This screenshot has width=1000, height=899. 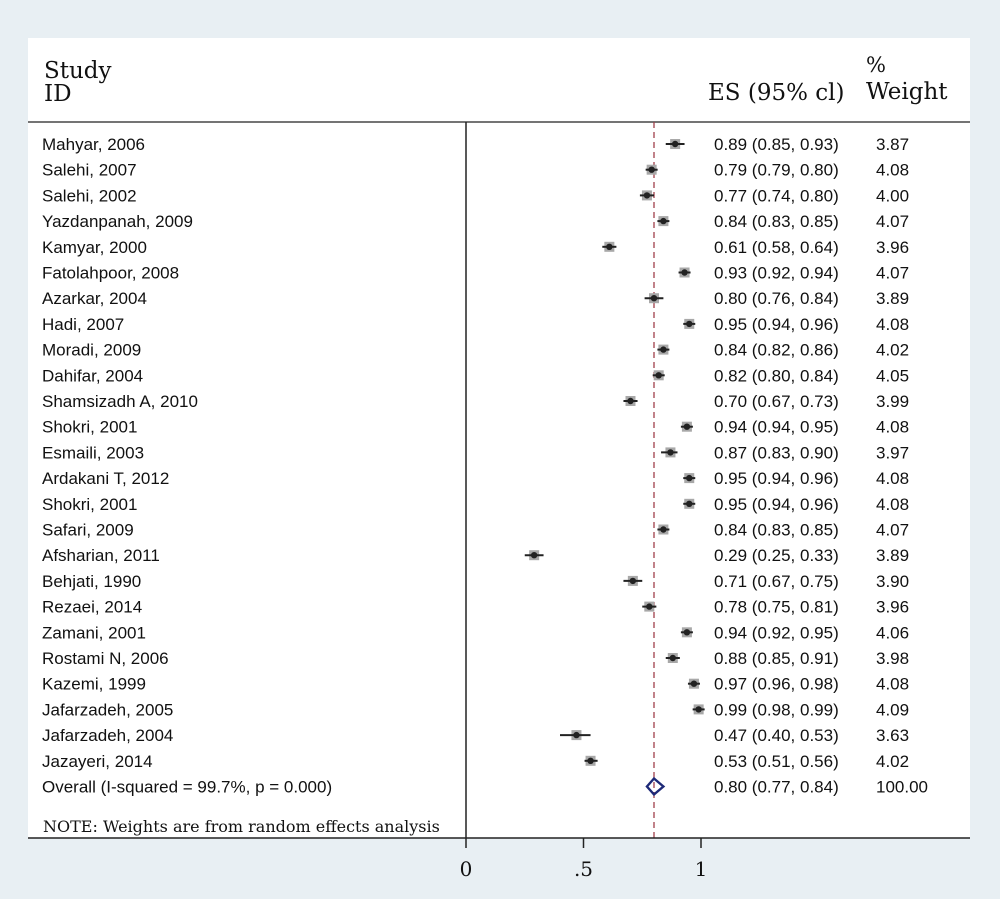 What do you see at coordinates (776, 581) in the screenshot?
I see `study-es-ci: 0.71 (0.67, 0.75)` at bounding box center [776, 581].